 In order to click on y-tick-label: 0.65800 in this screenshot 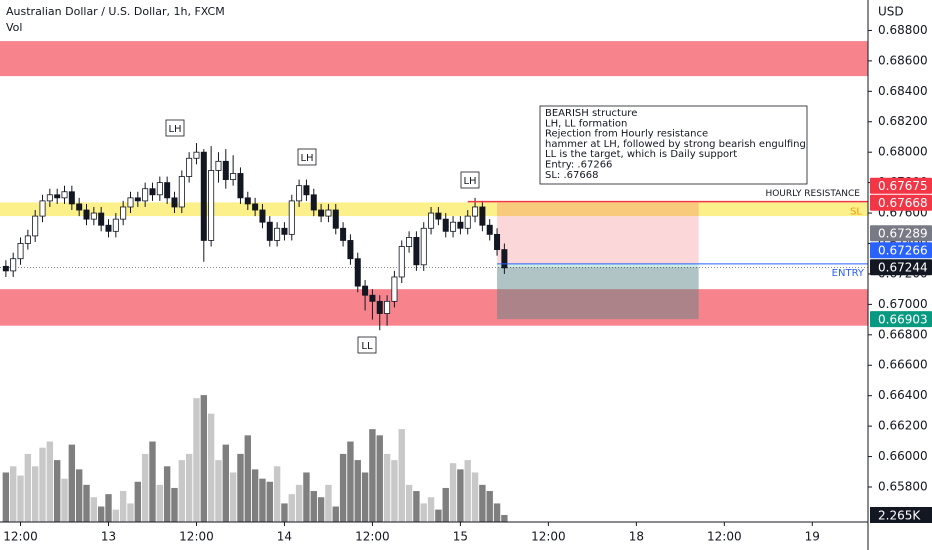, I will do `click(903, 486)`.